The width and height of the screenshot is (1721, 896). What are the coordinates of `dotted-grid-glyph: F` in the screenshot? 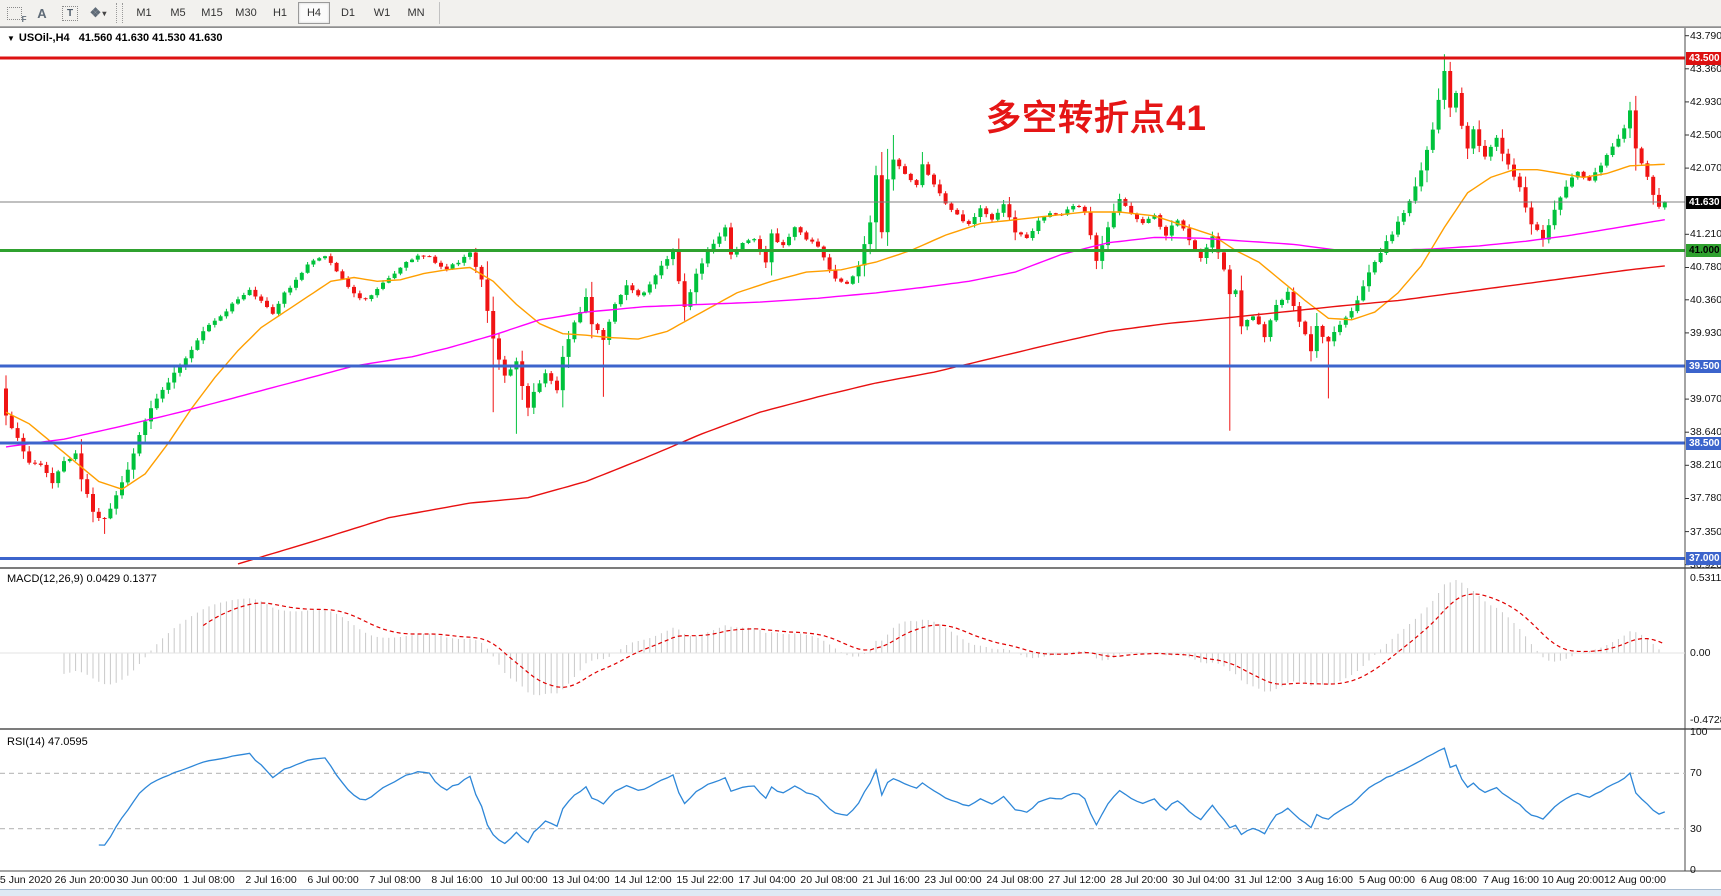 It's located at (16, 15).